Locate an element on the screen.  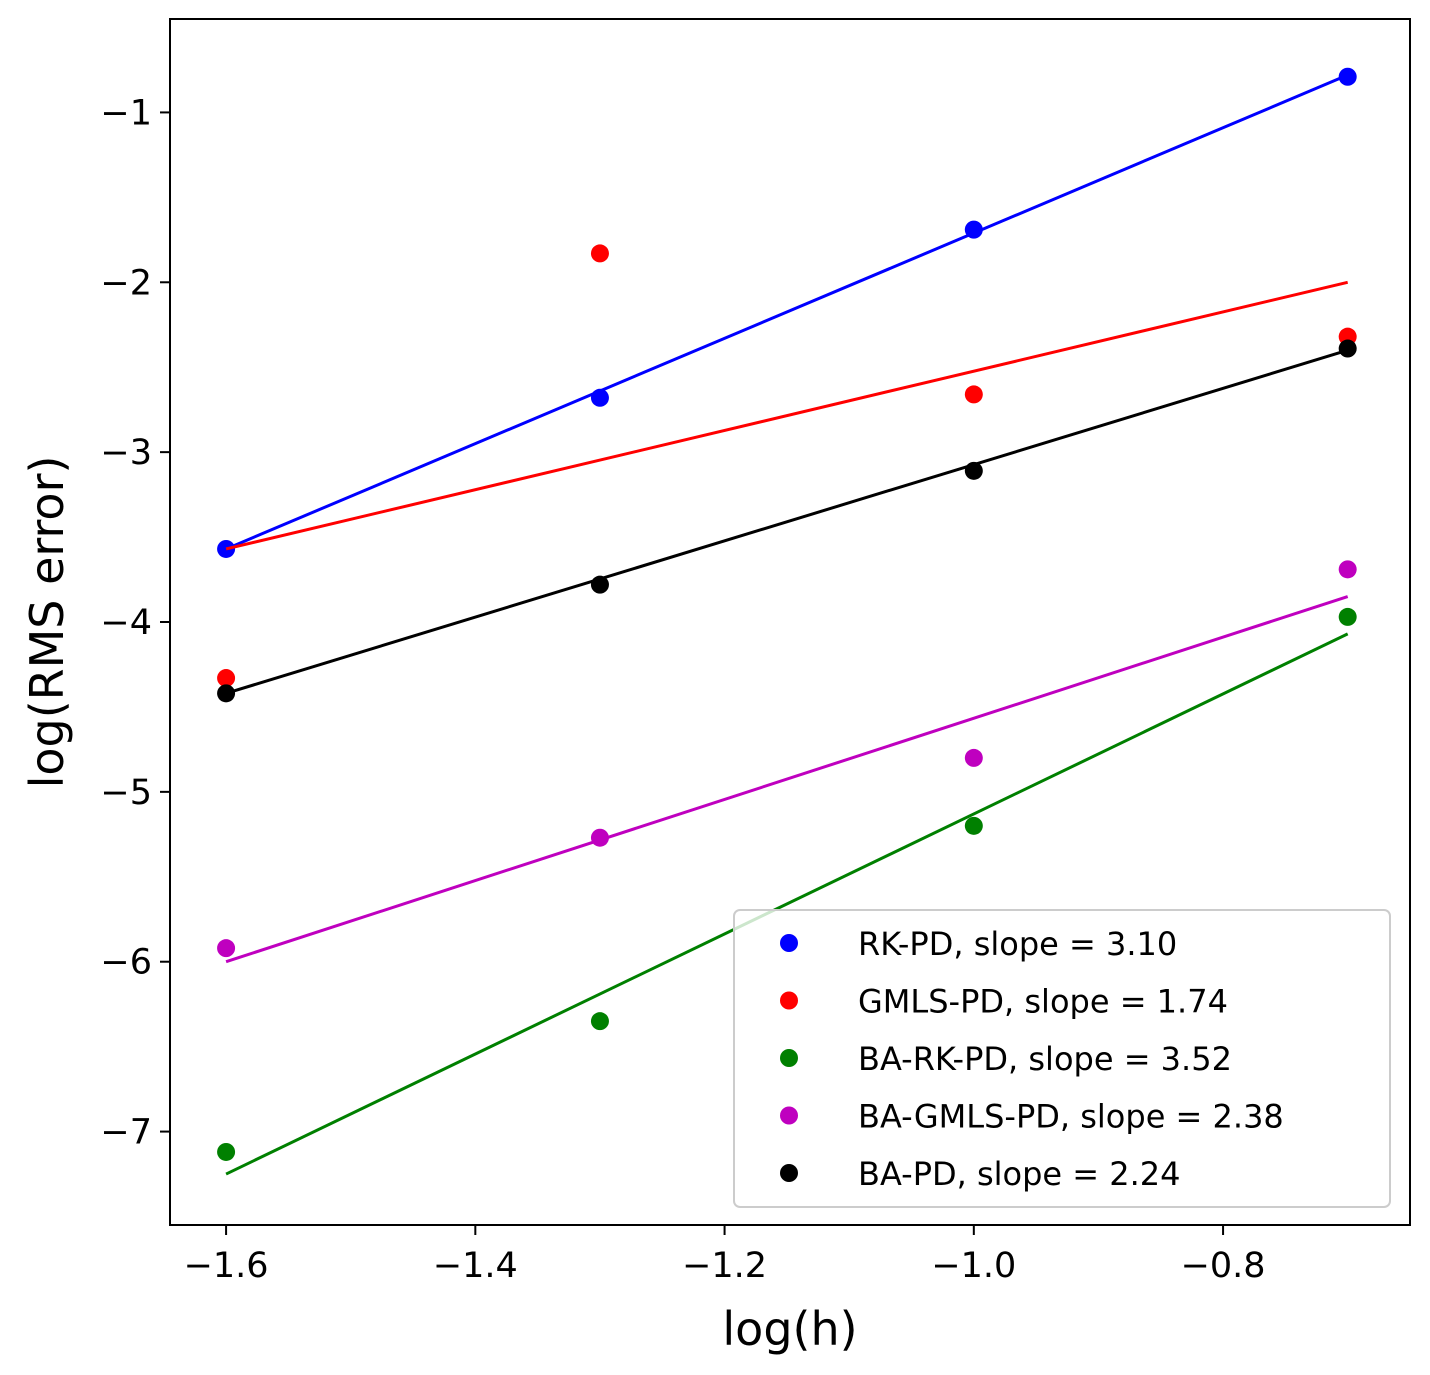
x-axis: −1.6 −1.4 −1.2 −1.0 −0.8 is located at coordinates (725, 1255).